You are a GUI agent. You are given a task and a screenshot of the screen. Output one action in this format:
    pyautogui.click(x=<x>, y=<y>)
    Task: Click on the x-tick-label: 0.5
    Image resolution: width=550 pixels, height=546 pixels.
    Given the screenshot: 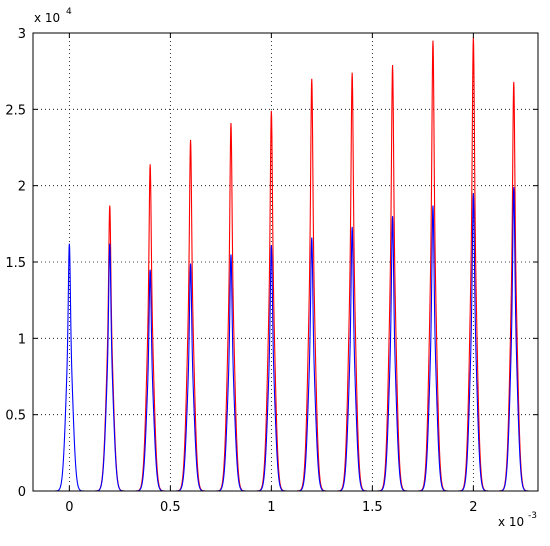 What is the action you would take?
    pyautogui.click(x=170, y=507)
    